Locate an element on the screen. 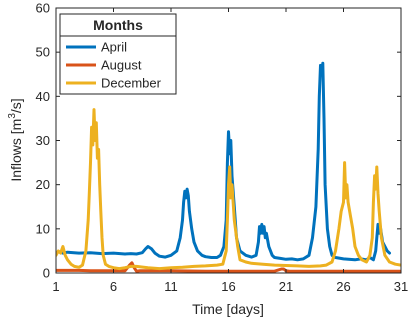 The width and height of the screenshot is (411, 324). x-tick-label: 11 is located at coordinates (171, 286).